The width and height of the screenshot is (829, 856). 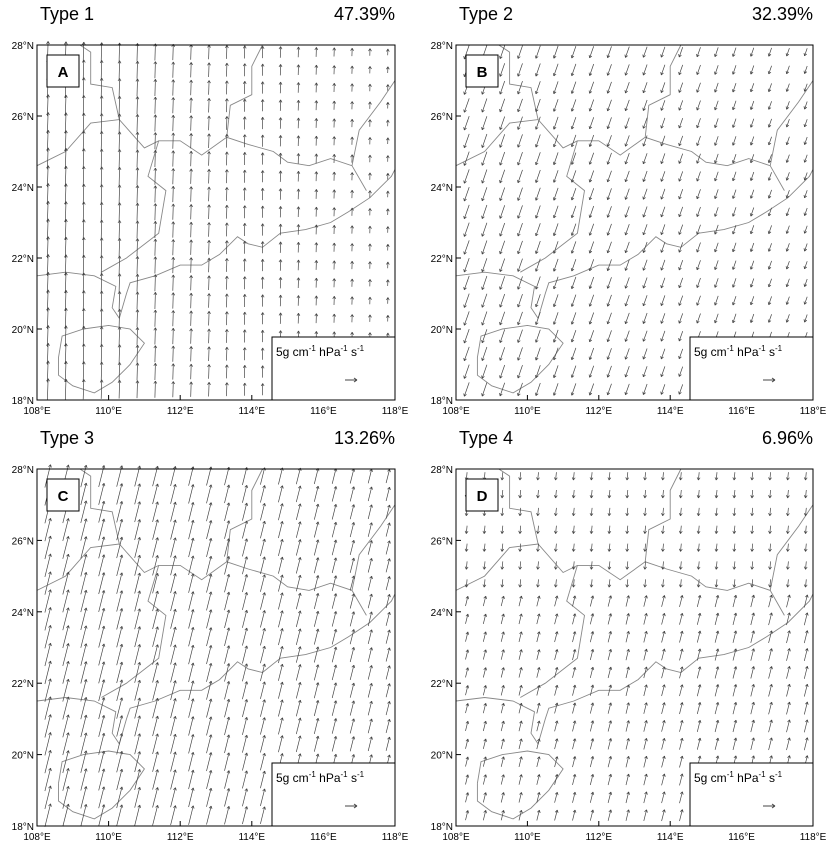 I want to click on panel-letter: C, so click(x=63, y=496).